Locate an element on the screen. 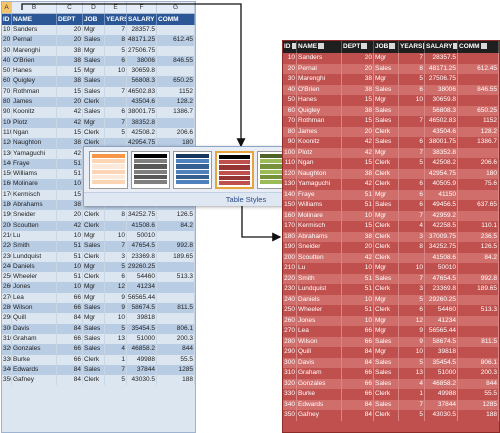 The width and height of the screenshot is (500, 433). table-cell: 49988 is located at coordinates (441, 394).